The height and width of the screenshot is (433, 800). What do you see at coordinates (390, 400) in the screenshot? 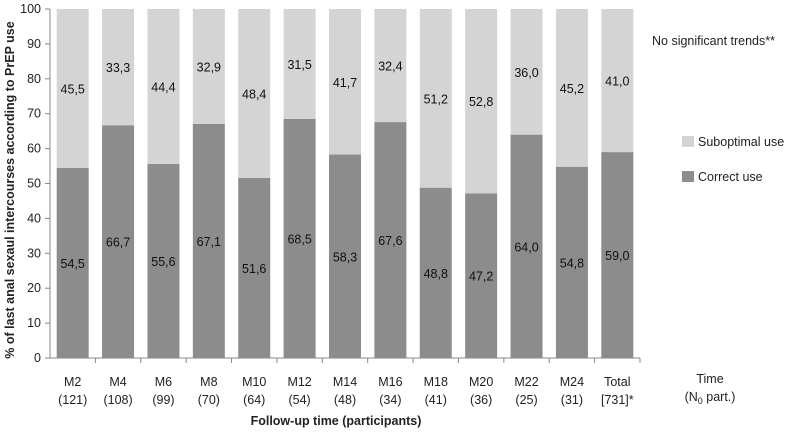
I see `x-category-sublabel: (34)` at bounding box center [390, 400].